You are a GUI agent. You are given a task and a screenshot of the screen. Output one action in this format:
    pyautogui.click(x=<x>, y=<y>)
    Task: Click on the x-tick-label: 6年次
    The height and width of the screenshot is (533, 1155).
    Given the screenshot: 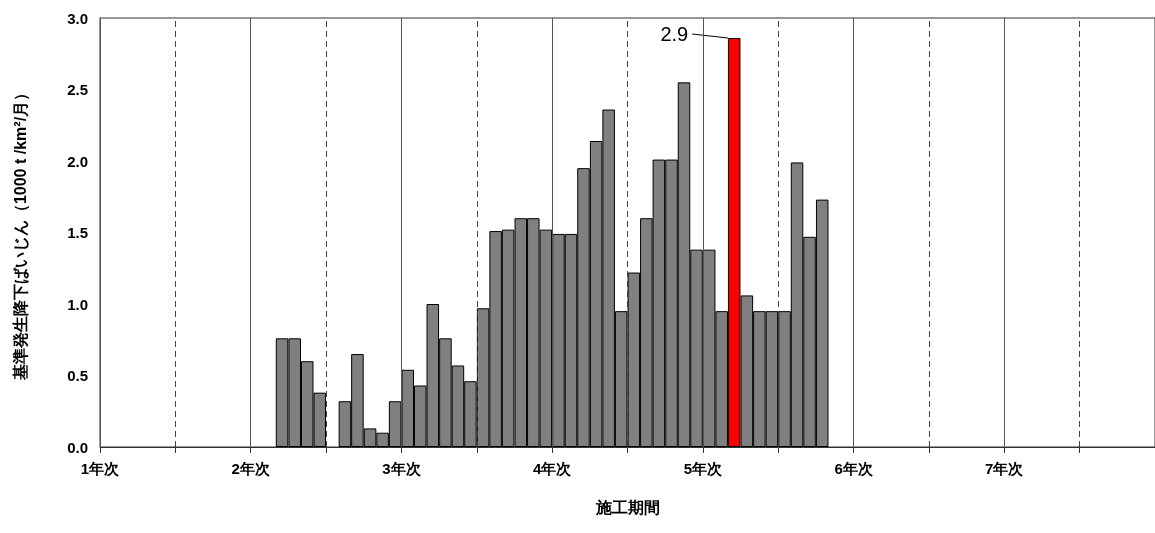 What is the action you would take?
    pyautogui.click(x=854, y=468)
    